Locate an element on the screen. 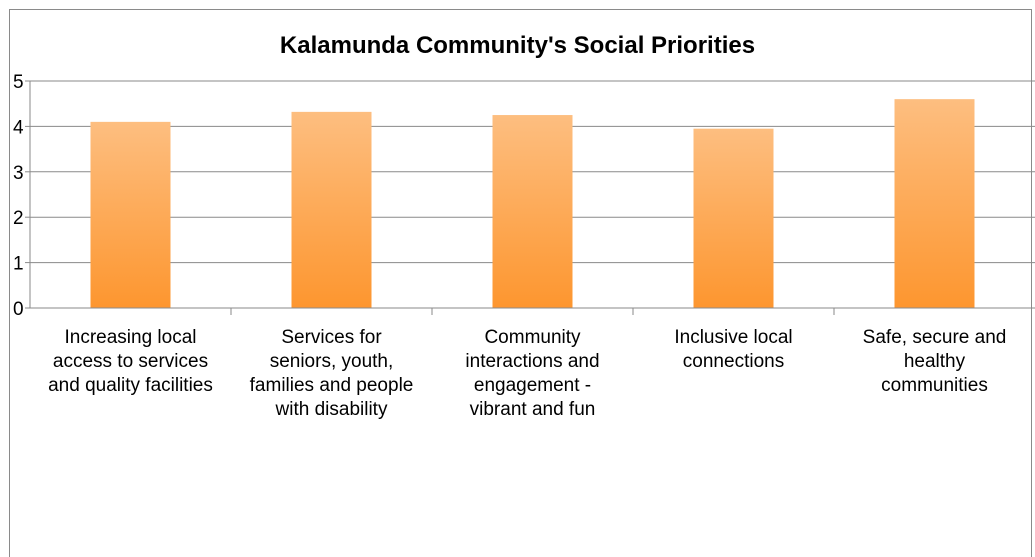  x-category-label-line: vibrant and fun is located at coordinates (532, 409).